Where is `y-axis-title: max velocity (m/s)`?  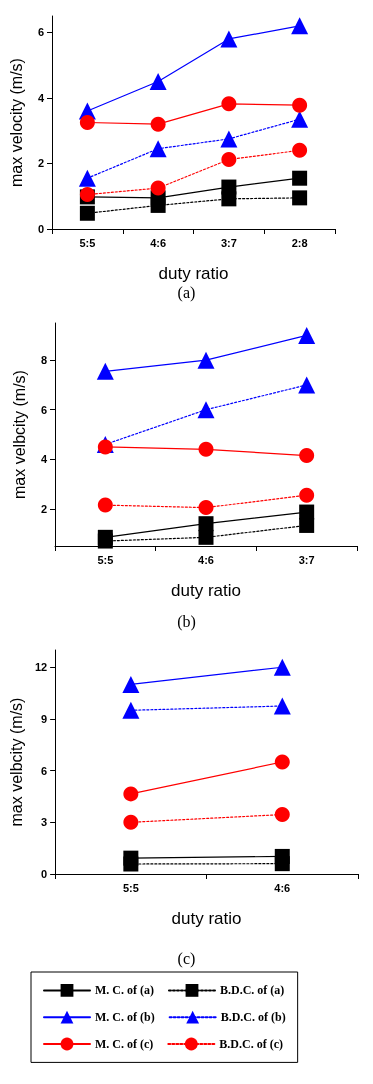 y-axis-title: max velocity (m/s) is located at coordinates (16, 122).